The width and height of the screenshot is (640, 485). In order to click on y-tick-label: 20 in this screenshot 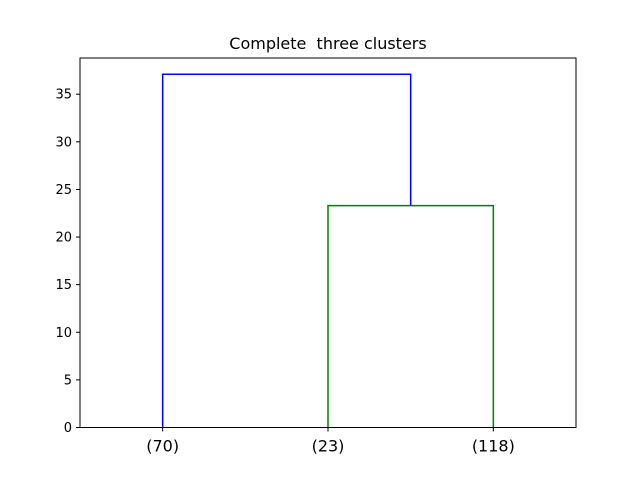, I will do `click(63, 238)`.